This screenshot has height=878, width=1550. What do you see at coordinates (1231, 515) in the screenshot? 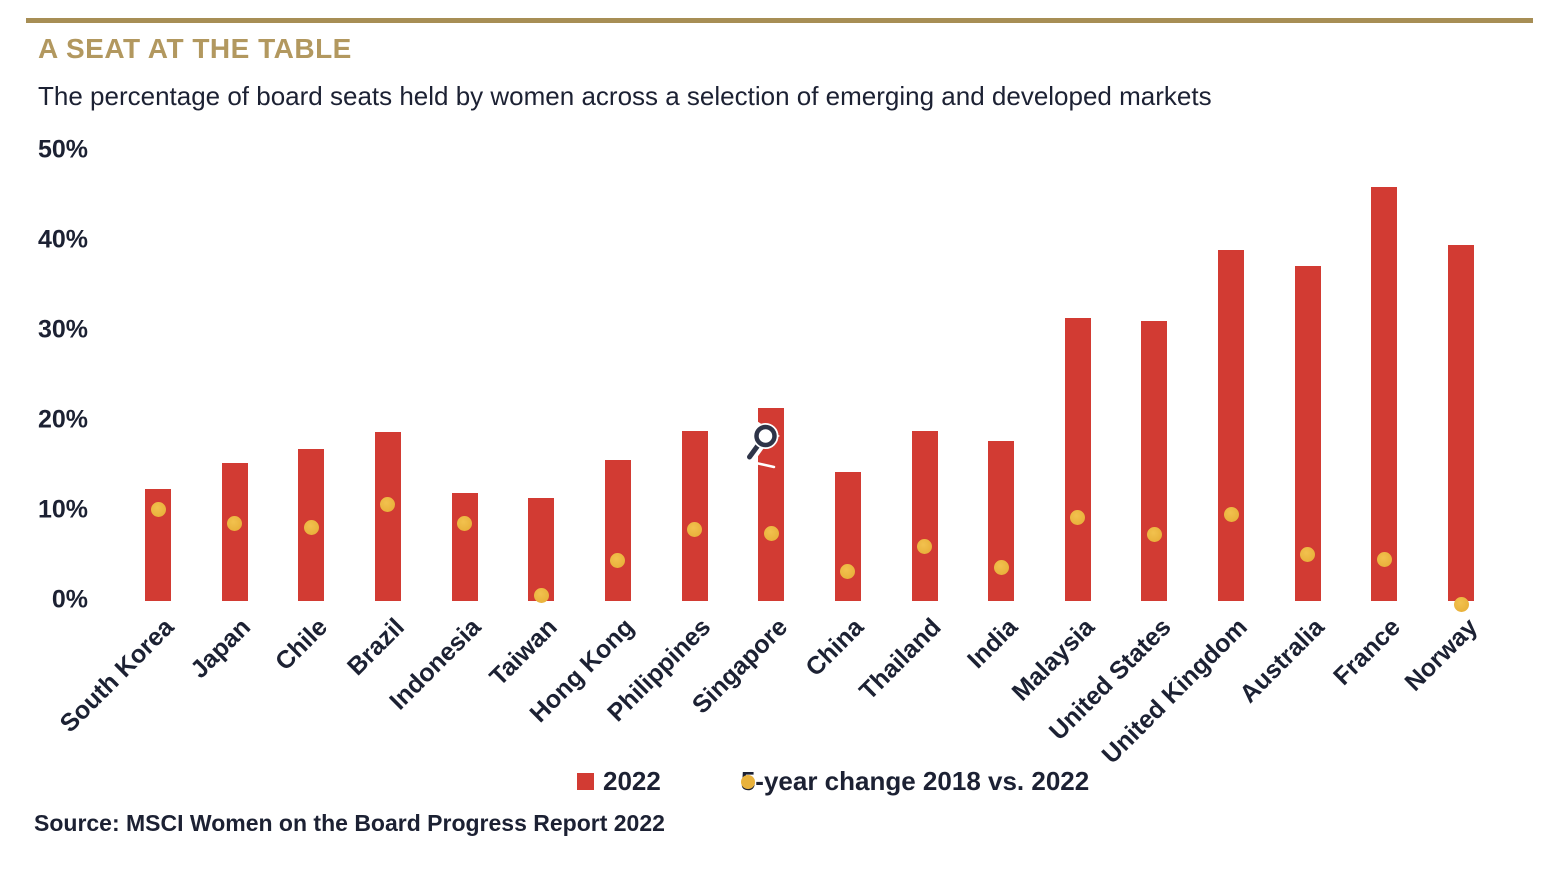
I see `dot-united-kingdom` at bounding box center [1231, 515].